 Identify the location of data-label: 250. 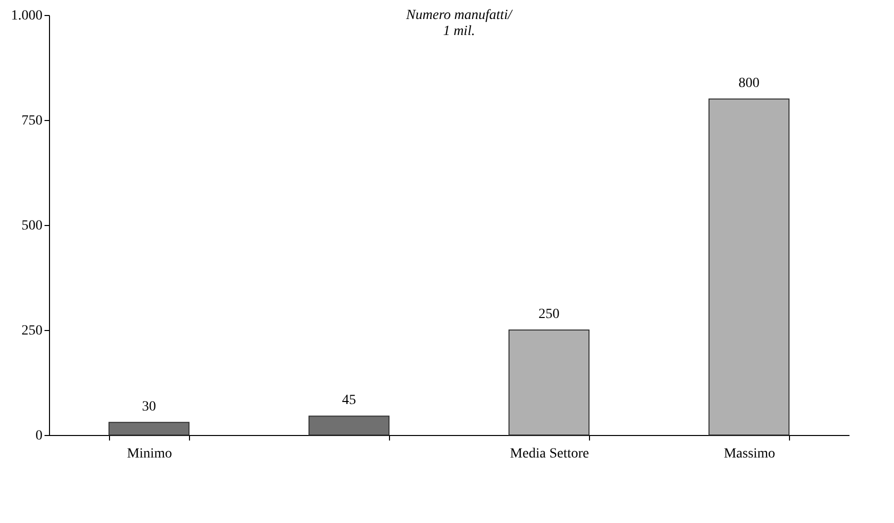
(549, 314).